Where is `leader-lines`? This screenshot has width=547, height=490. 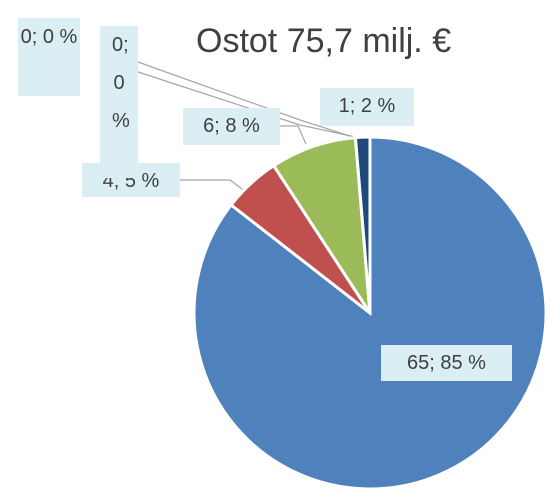
leader-lines is located at coordinates (249, 127).